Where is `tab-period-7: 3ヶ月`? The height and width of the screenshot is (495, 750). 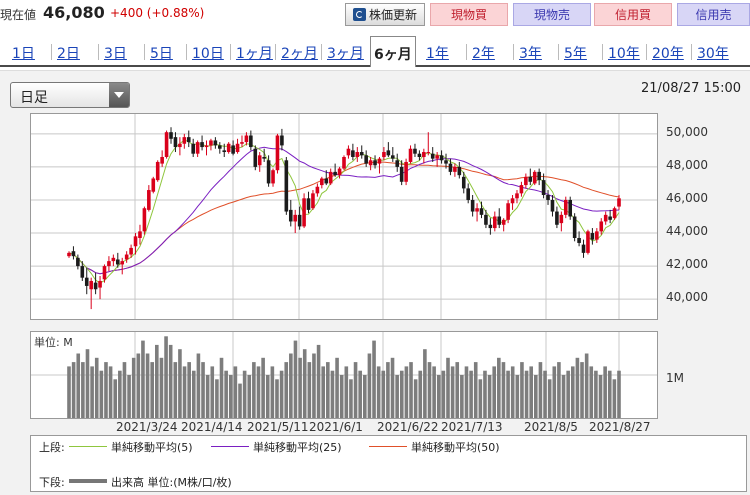
tab-period-7: 3ヶ月 is located at coordinates (345, 54).